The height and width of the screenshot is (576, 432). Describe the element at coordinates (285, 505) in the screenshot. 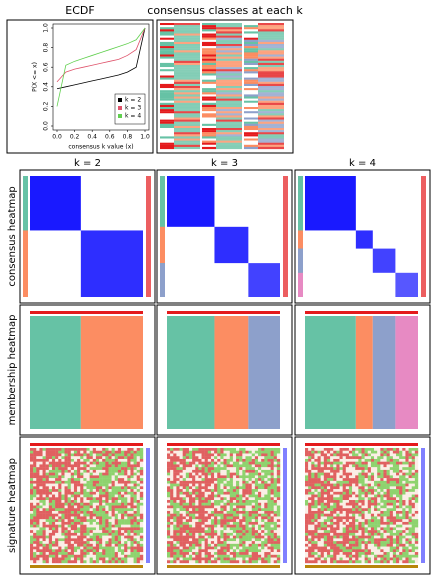

I see `anno-bar` at that location.